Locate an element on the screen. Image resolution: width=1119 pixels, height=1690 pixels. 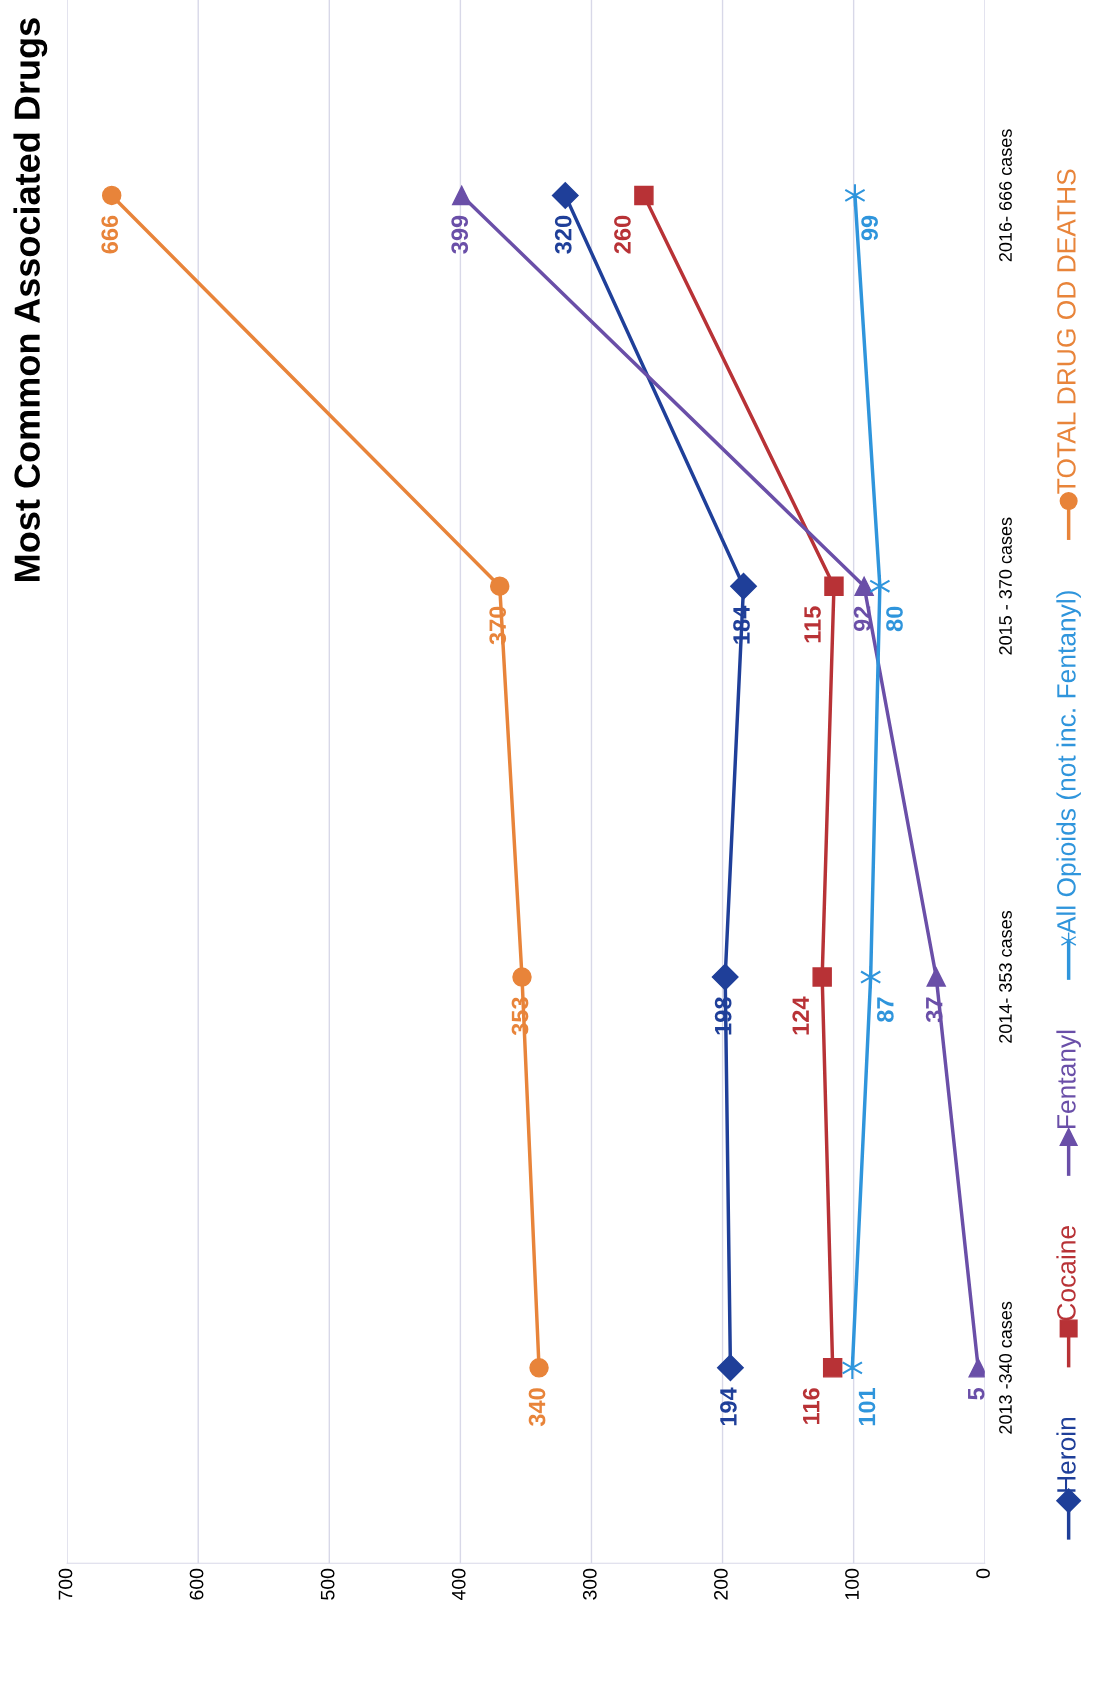
x-tick-label: 100 is located at coordinates (852, 1584).